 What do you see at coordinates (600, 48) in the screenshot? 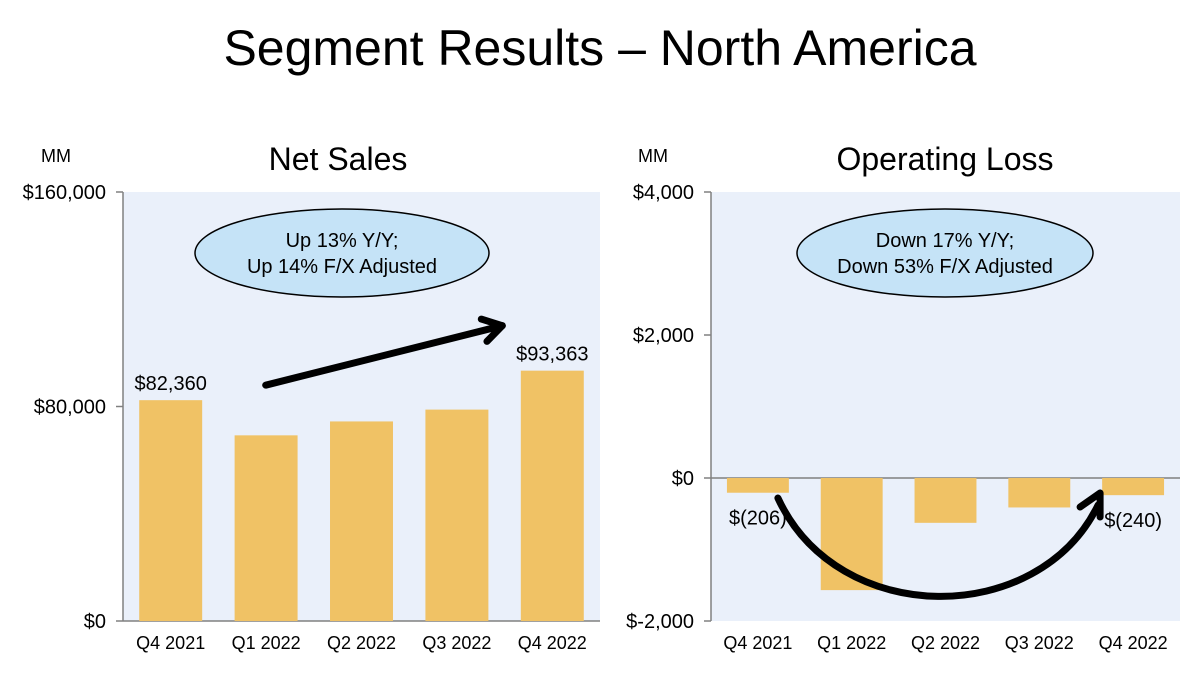
I see `page-title: Segment Results – North America` at bounding box center [600, 48].